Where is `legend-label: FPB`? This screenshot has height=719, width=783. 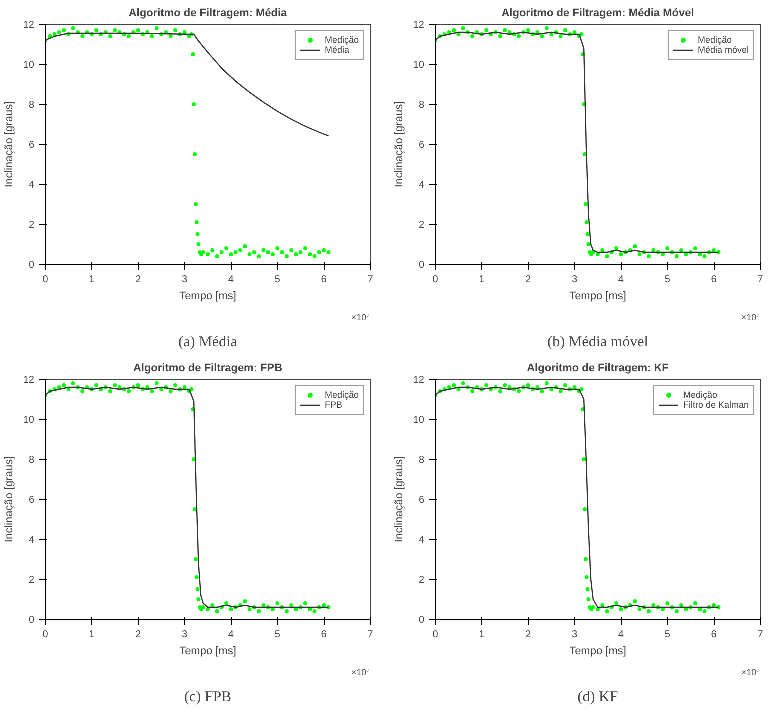 legend-label: FPB is located at coordinates (334, 405).